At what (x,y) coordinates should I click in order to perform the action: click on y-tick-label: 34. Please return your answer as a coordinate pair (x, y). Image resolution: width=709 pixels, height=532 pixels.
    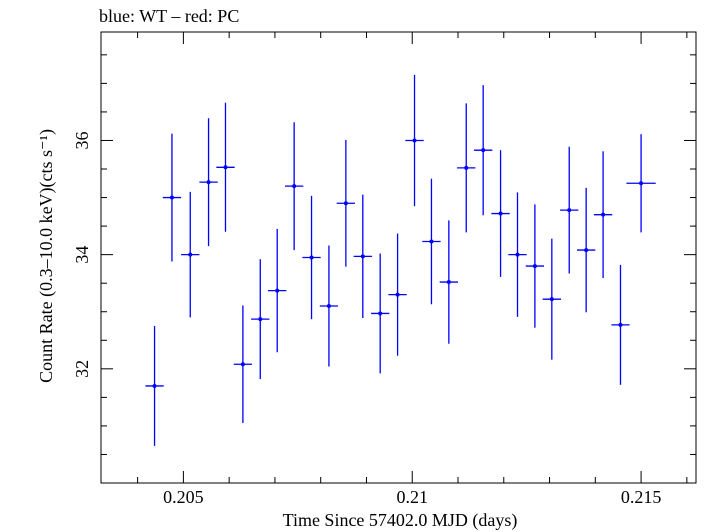
    Looking at the image, I should click on (82, 255).